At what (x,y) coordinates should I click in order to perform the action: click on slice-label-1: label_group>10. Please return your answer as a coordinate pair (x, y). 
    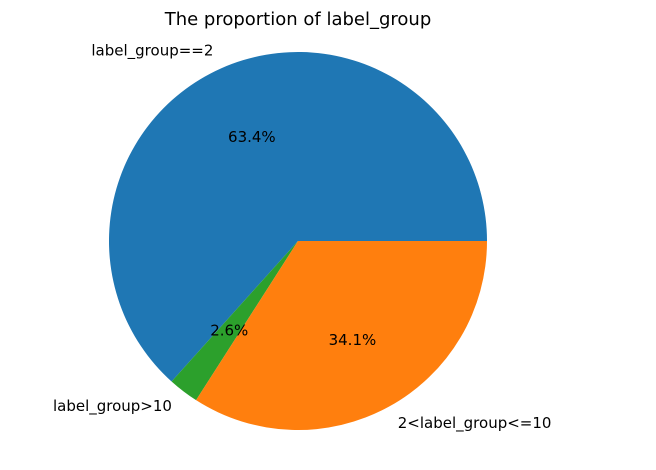
    Looking at the image, I should click on (112, 406).